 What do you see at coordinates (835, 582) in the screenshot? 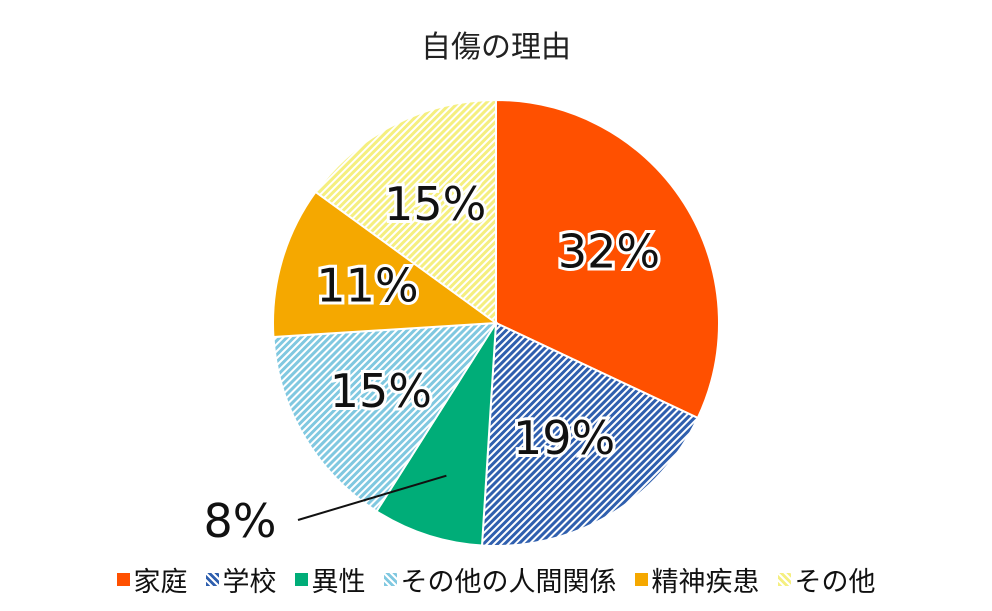
I see `legend-label: その他` at bounding box center [835, 582].